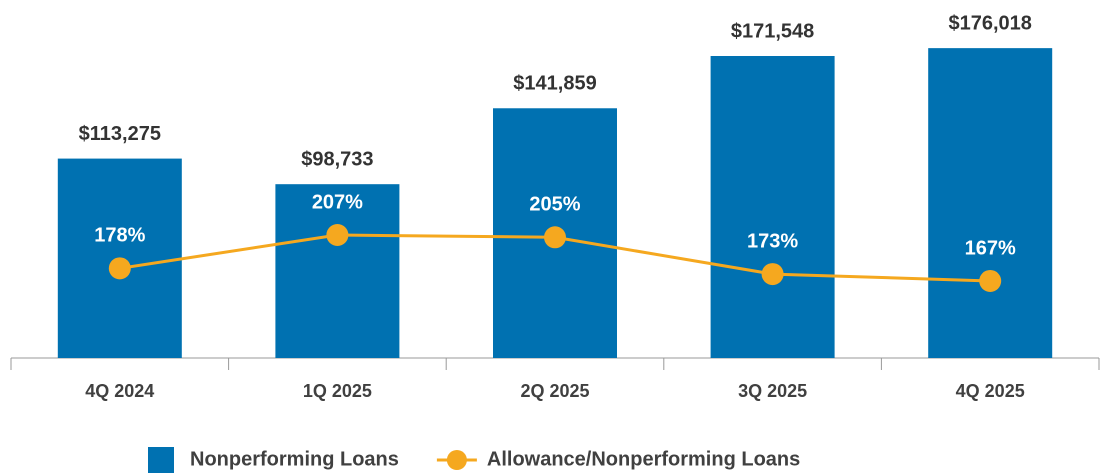 Image resolution: width=1100 pixels, height=474 pixels. I want to click on line-value-label: 167%, so click(990, 248).